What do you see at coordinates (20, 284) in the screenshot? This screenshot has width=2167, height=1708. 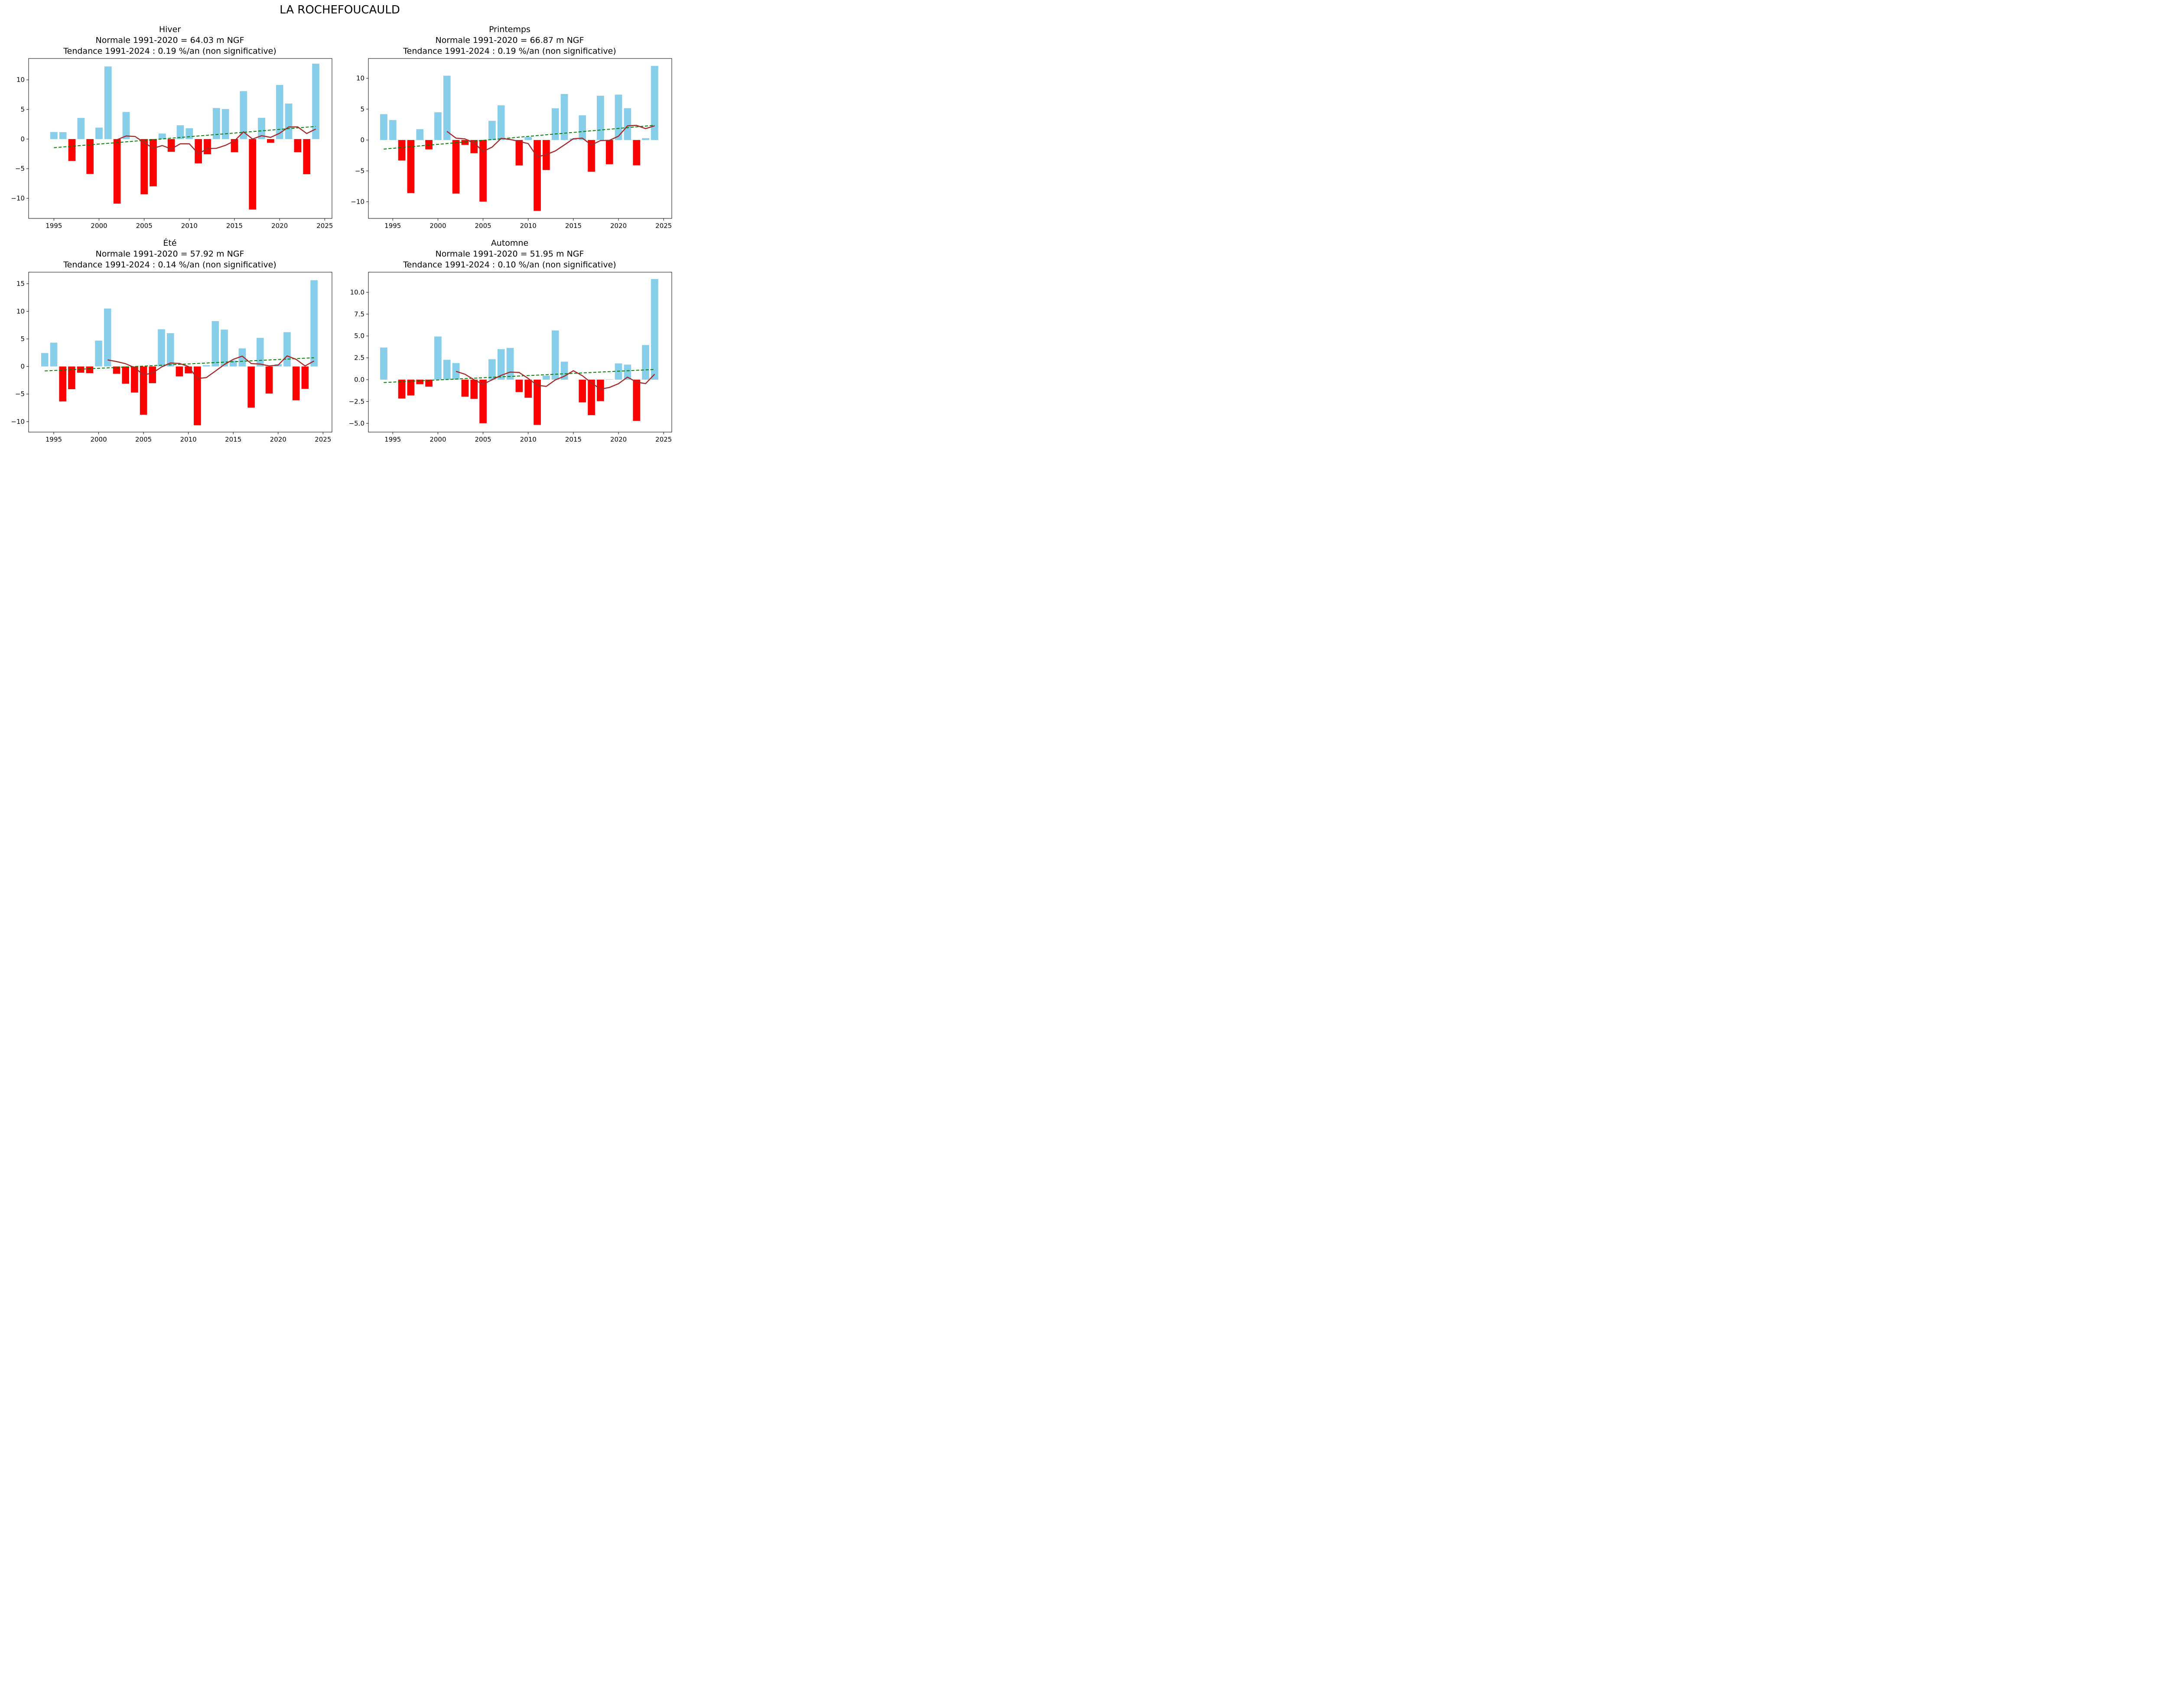 I see `y-tick-label: 15` at bounding box center [20, 284].